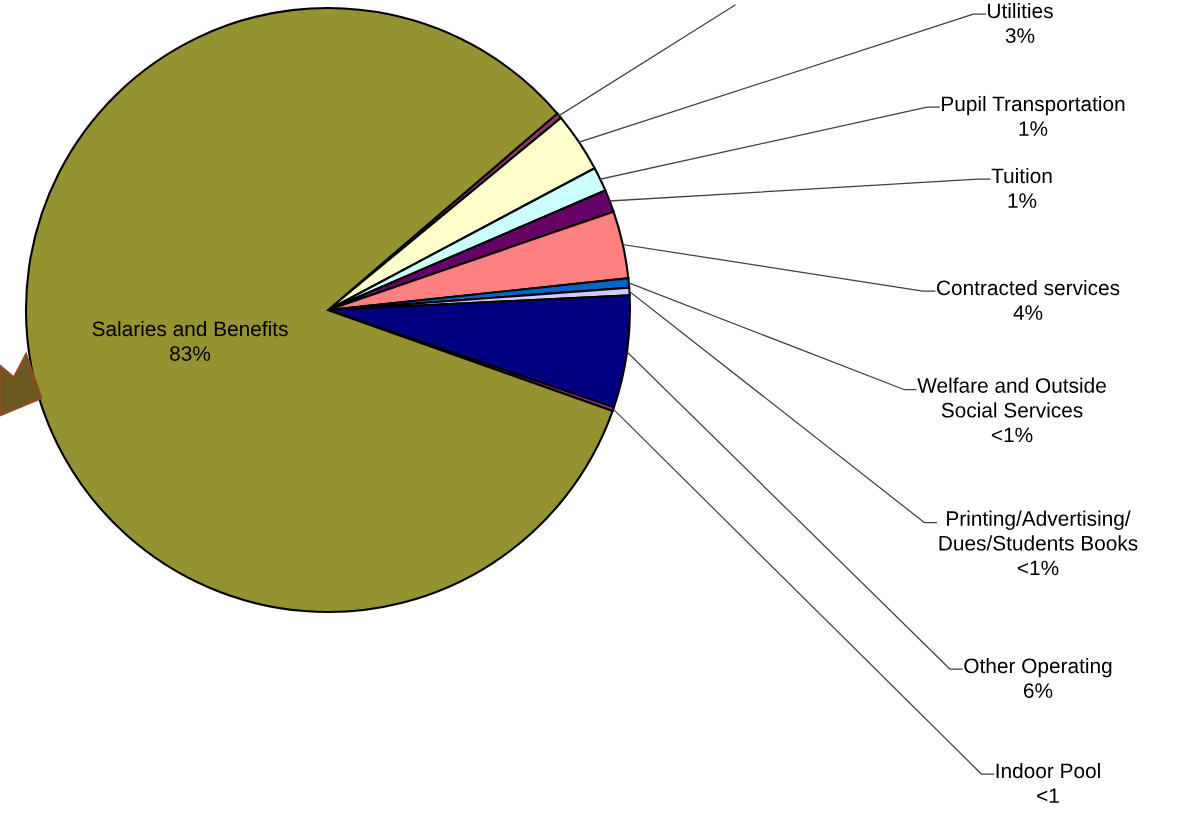 The width and height of the screenshot is (1184, 813). Describe the element at coordinates (1011, 397) in the screenshot. I see `slice-label: Welfare and Outside Social Services` at that location.